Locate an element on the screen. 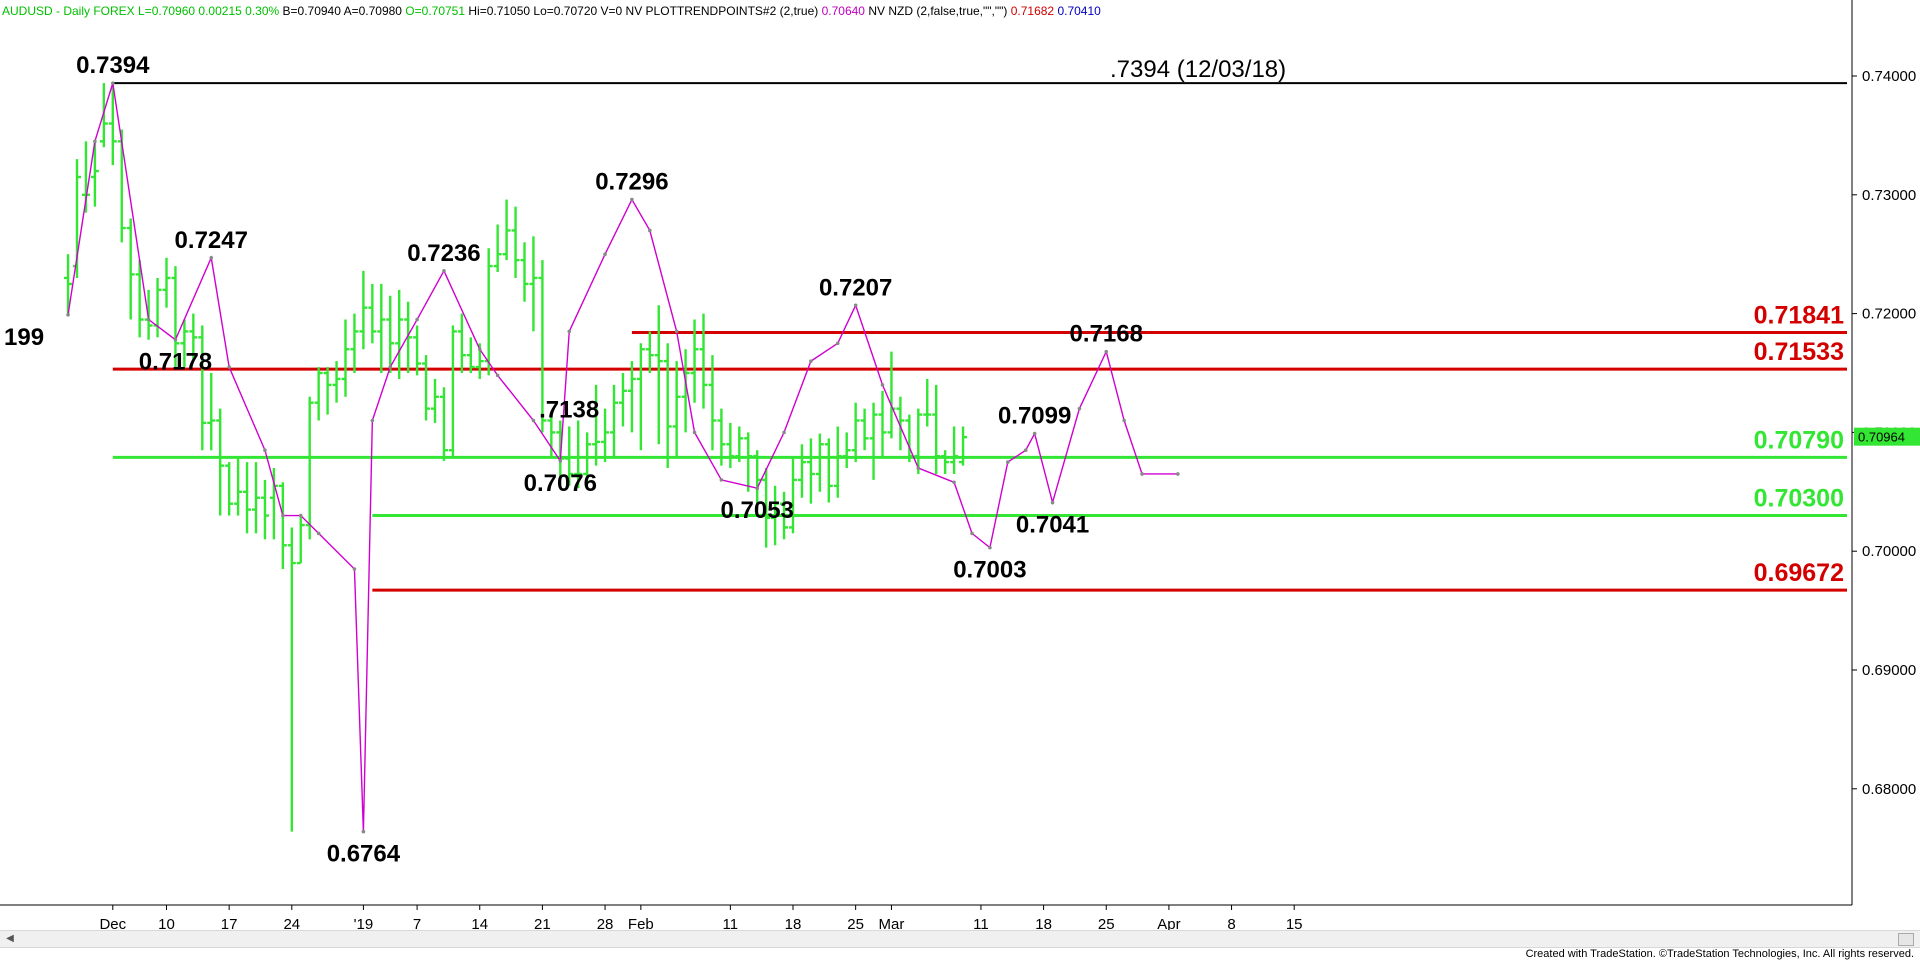 The image size is (1920, 964). horizontal-scrollbar: ◀ is located at coordinates (960, 939).